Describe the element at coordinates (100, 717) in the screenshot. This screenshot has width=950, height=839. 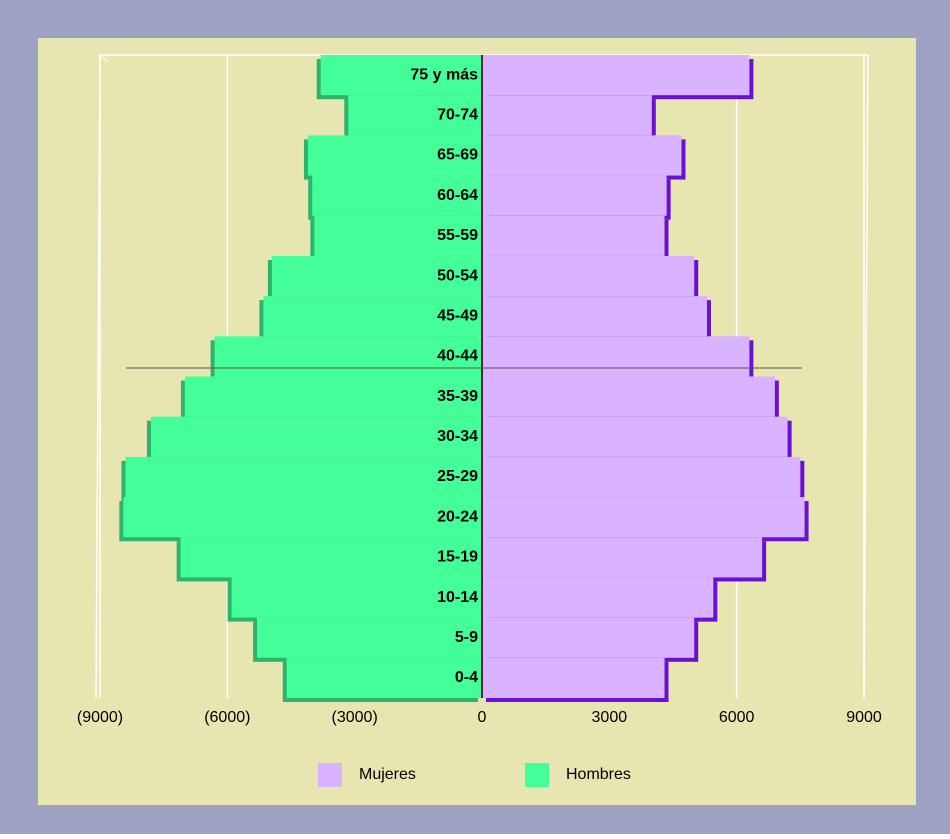
I see `x-tick-label: (9000)` at that location.